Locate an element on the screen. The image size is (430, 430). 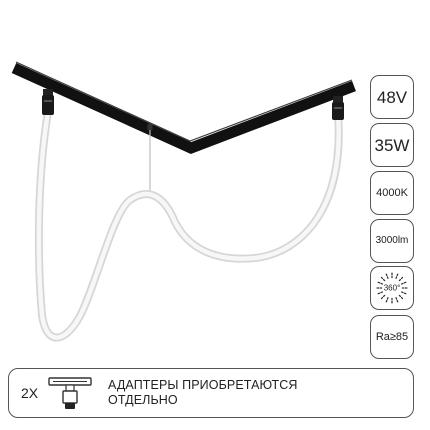
360-degree-beam-icon: 360° is located at coordinates (392, 288).